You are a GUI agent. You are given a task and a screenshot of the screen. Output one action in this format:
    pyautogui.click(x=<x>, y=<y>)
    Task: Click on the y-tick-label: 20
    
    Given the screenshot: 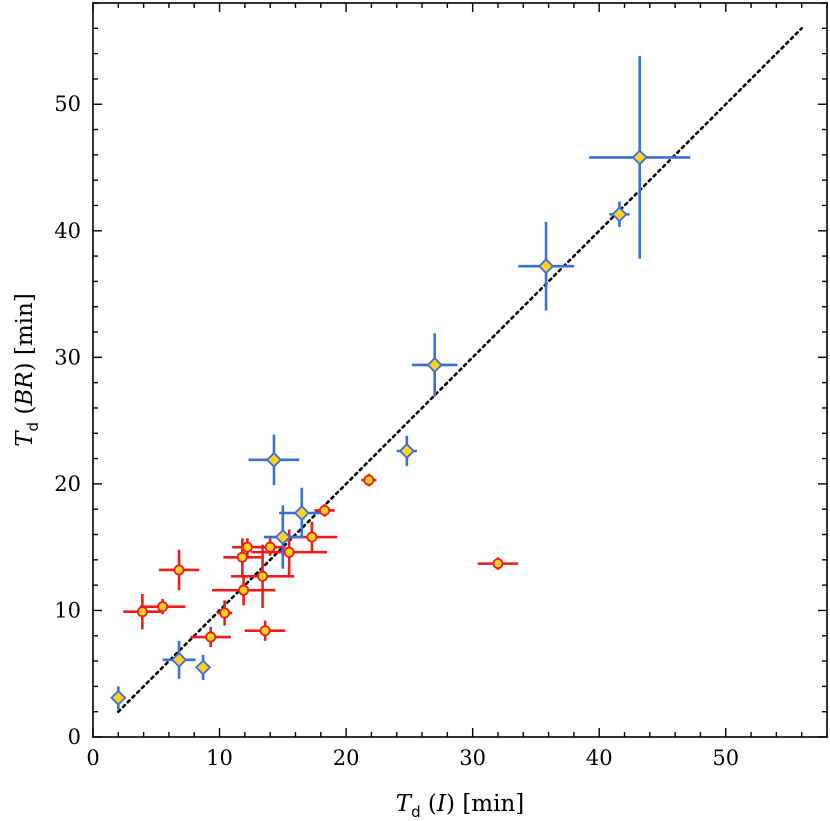 What is the action you would take?
    pyautogui.click(x=67, y=484)
    